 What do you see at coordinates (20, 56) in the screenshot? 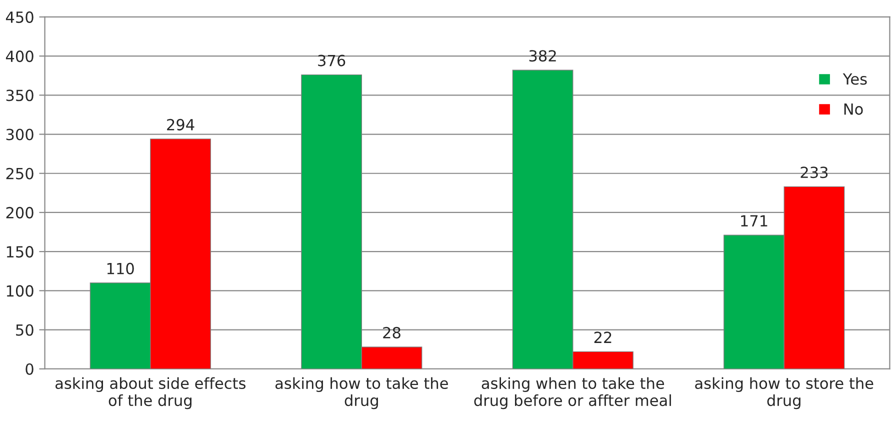
I see `y-tick-label: 400` at bounding box center [20, 56].